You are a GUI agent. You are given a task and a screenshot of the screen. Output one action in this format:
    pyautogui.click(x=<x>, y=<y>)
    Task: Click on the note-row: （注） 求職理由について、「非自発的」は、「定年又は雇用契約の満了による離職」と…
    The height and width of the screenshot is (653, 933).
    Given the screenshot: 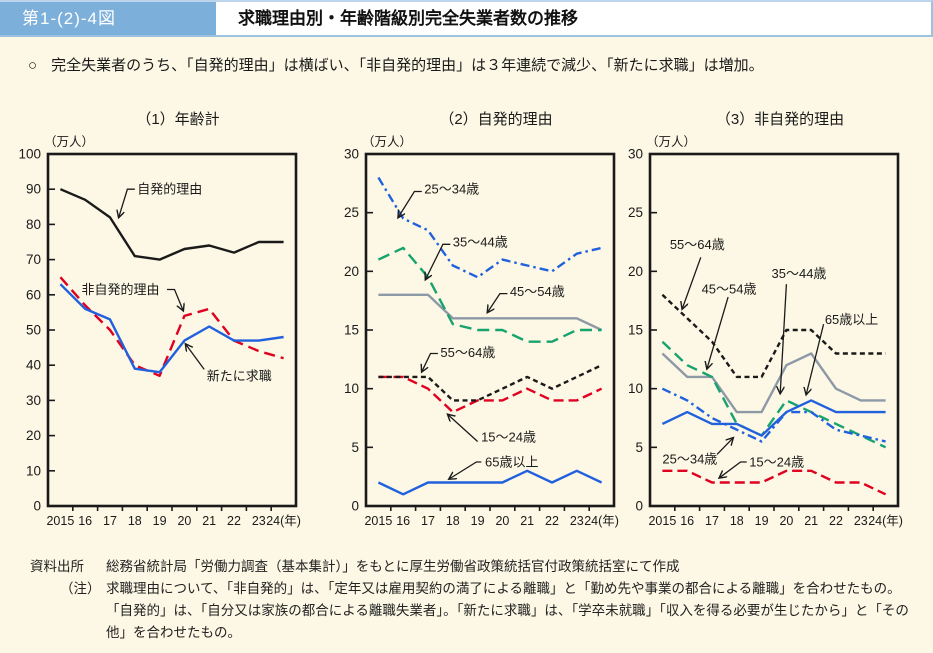 What is the action you would take?
    pyautogui.click(x=474, y=611)
    